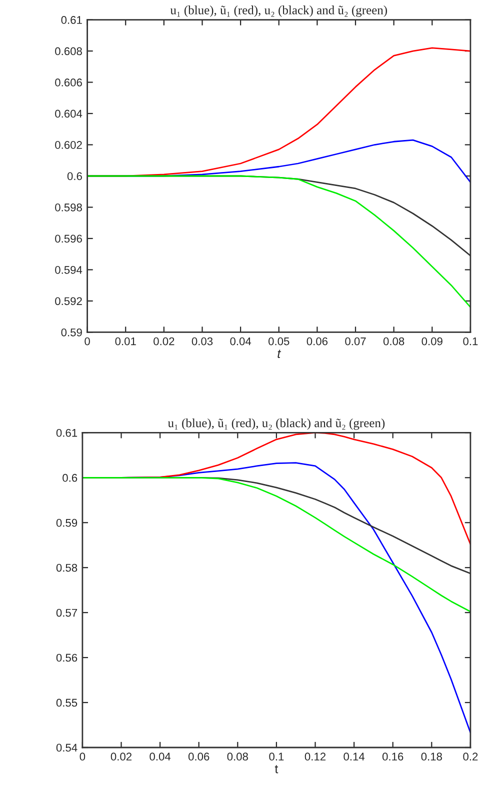  I want to click on x-tick-label: 0.03, so click(202, 341).